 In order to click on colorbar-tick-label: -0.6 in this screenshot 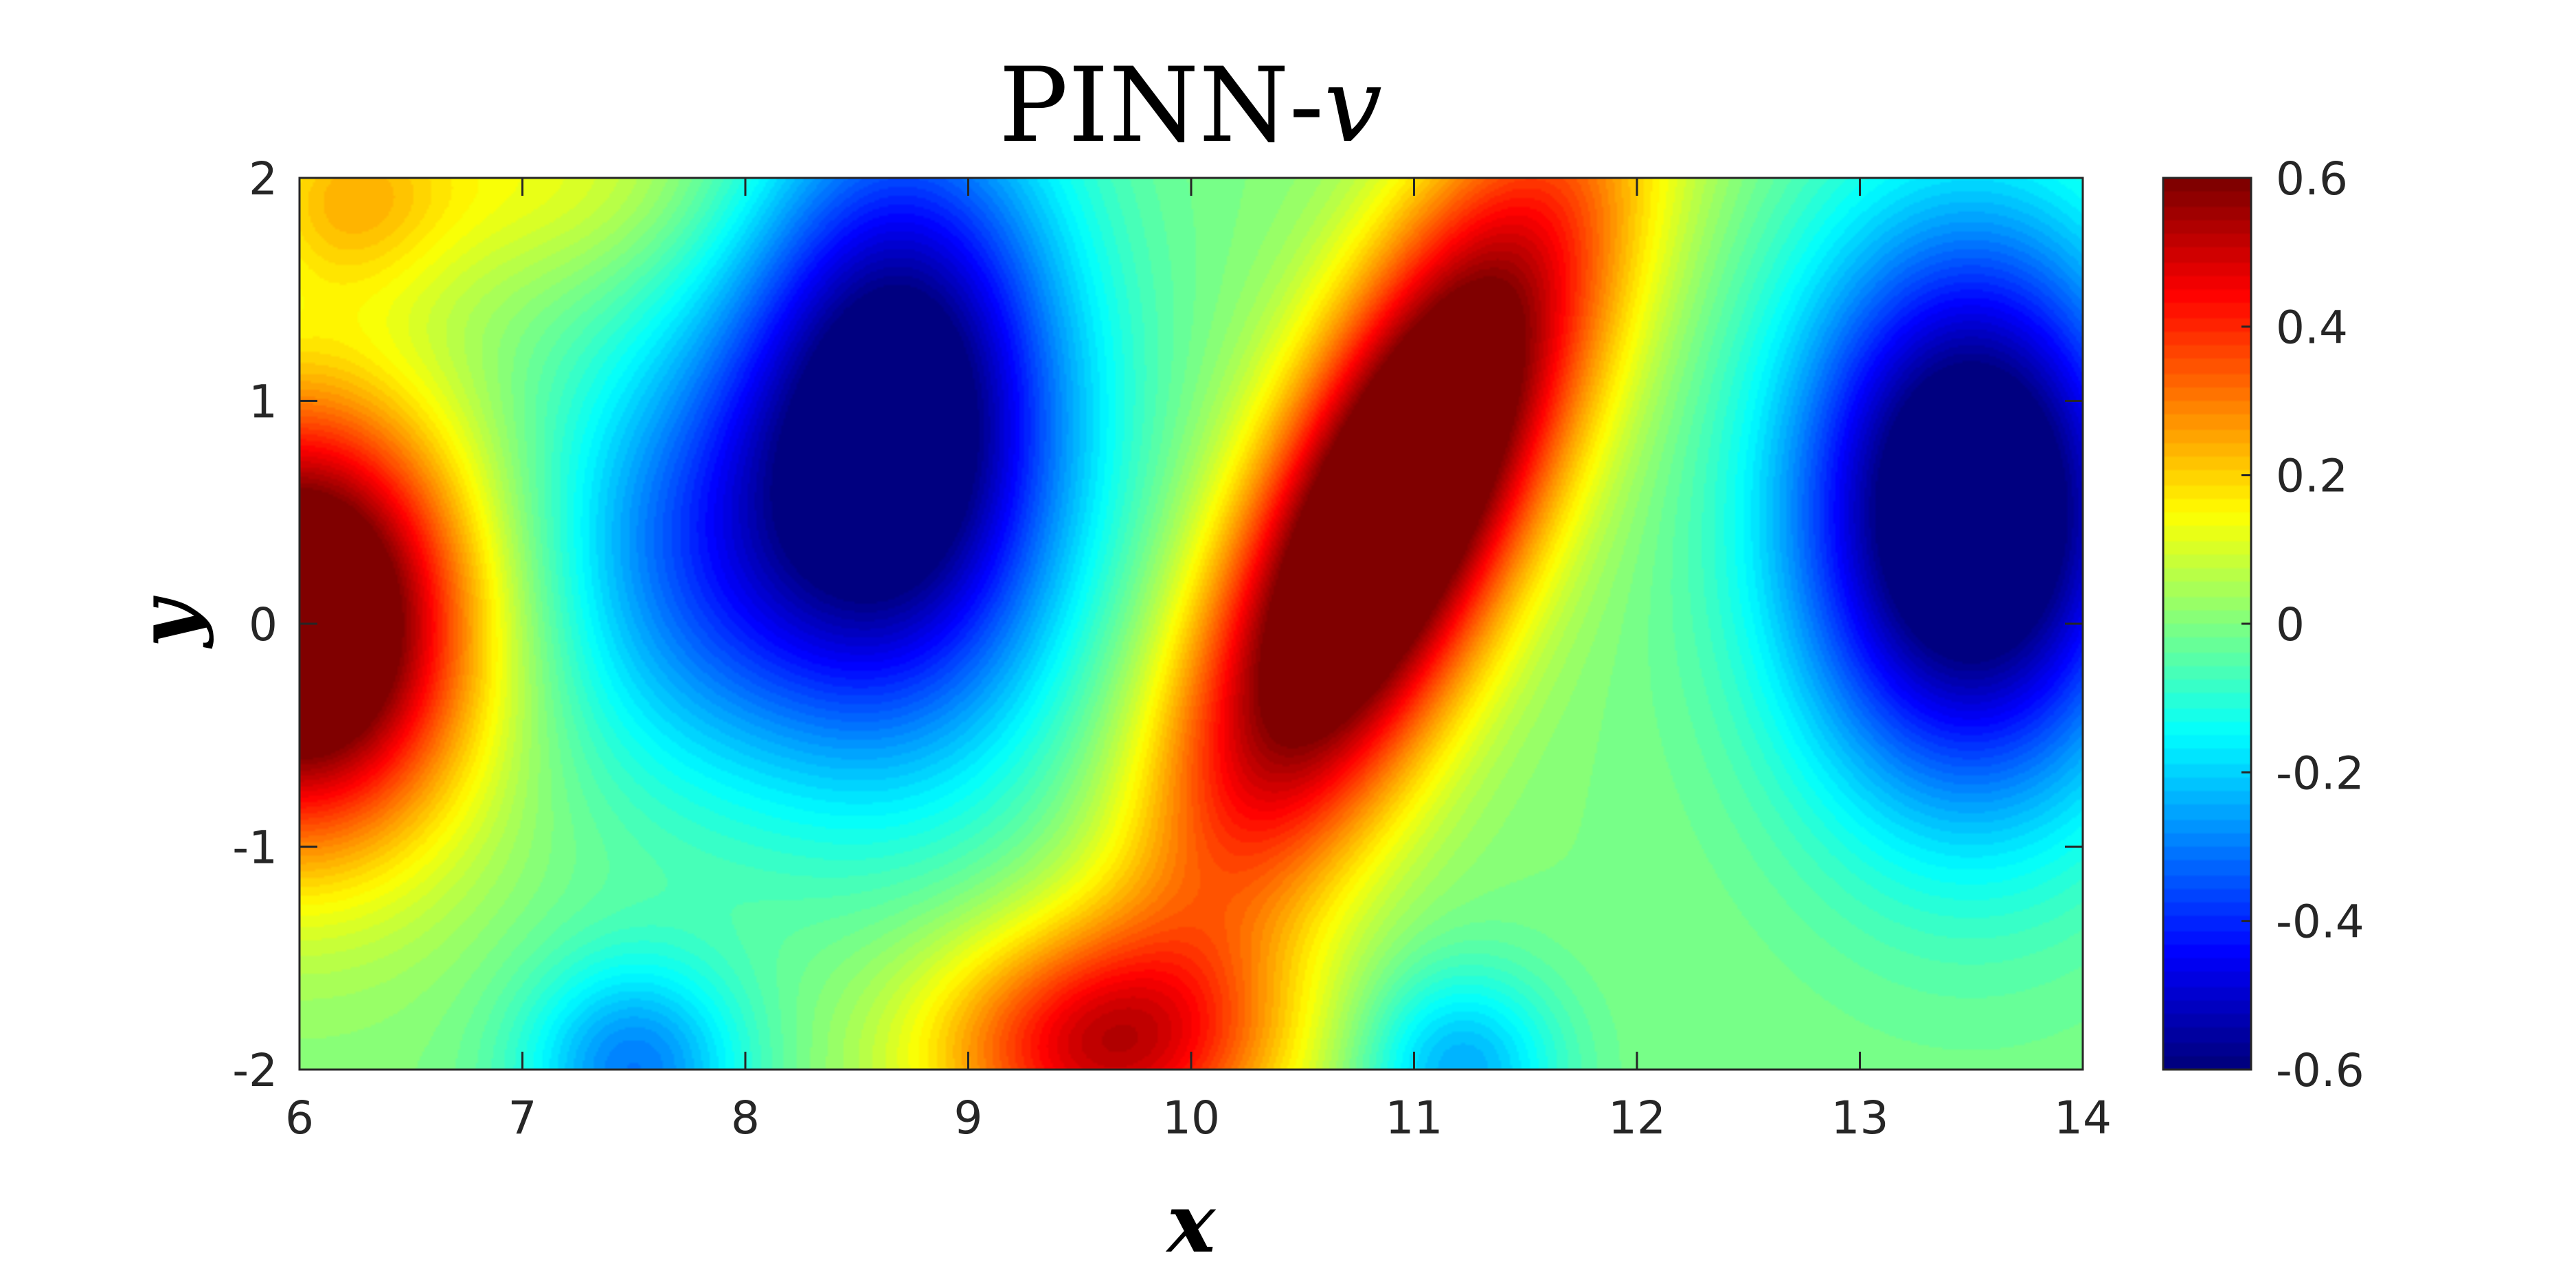, I will do `click(2320, 1070)`.